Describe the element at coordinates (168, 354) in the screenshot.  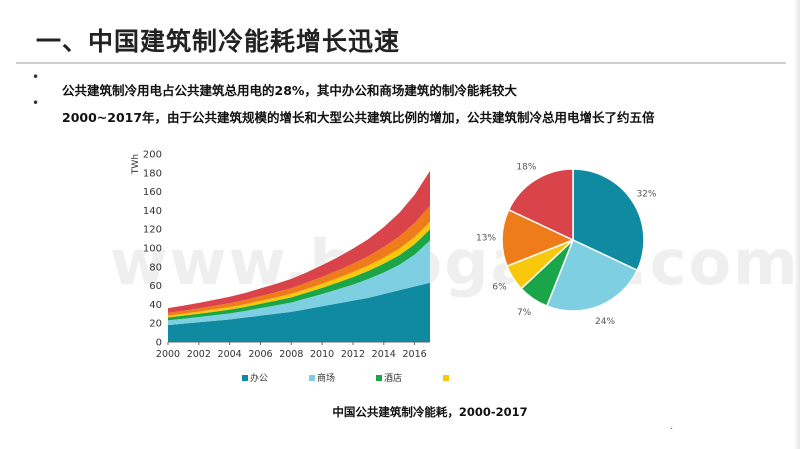
I see `x-tick-label: 2000` at that location.